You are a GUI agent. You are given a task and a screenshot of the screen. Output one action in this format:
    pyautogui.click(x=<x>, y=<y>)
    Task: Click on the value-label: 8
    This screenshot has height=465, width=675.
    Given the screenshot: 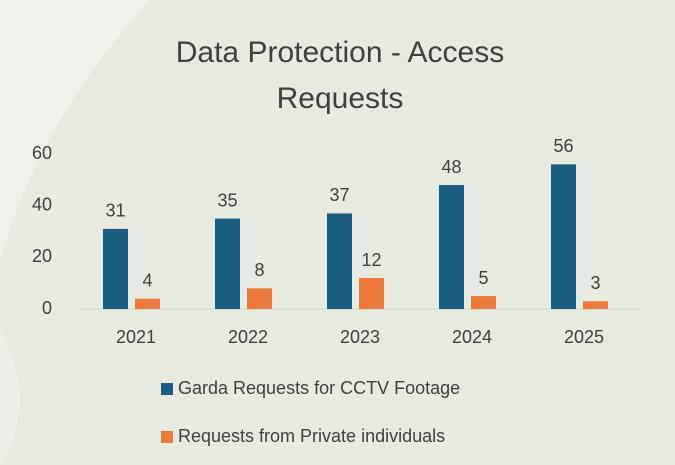 What is the action you would take?
    pyautogui.click(x=259, y=270)
    